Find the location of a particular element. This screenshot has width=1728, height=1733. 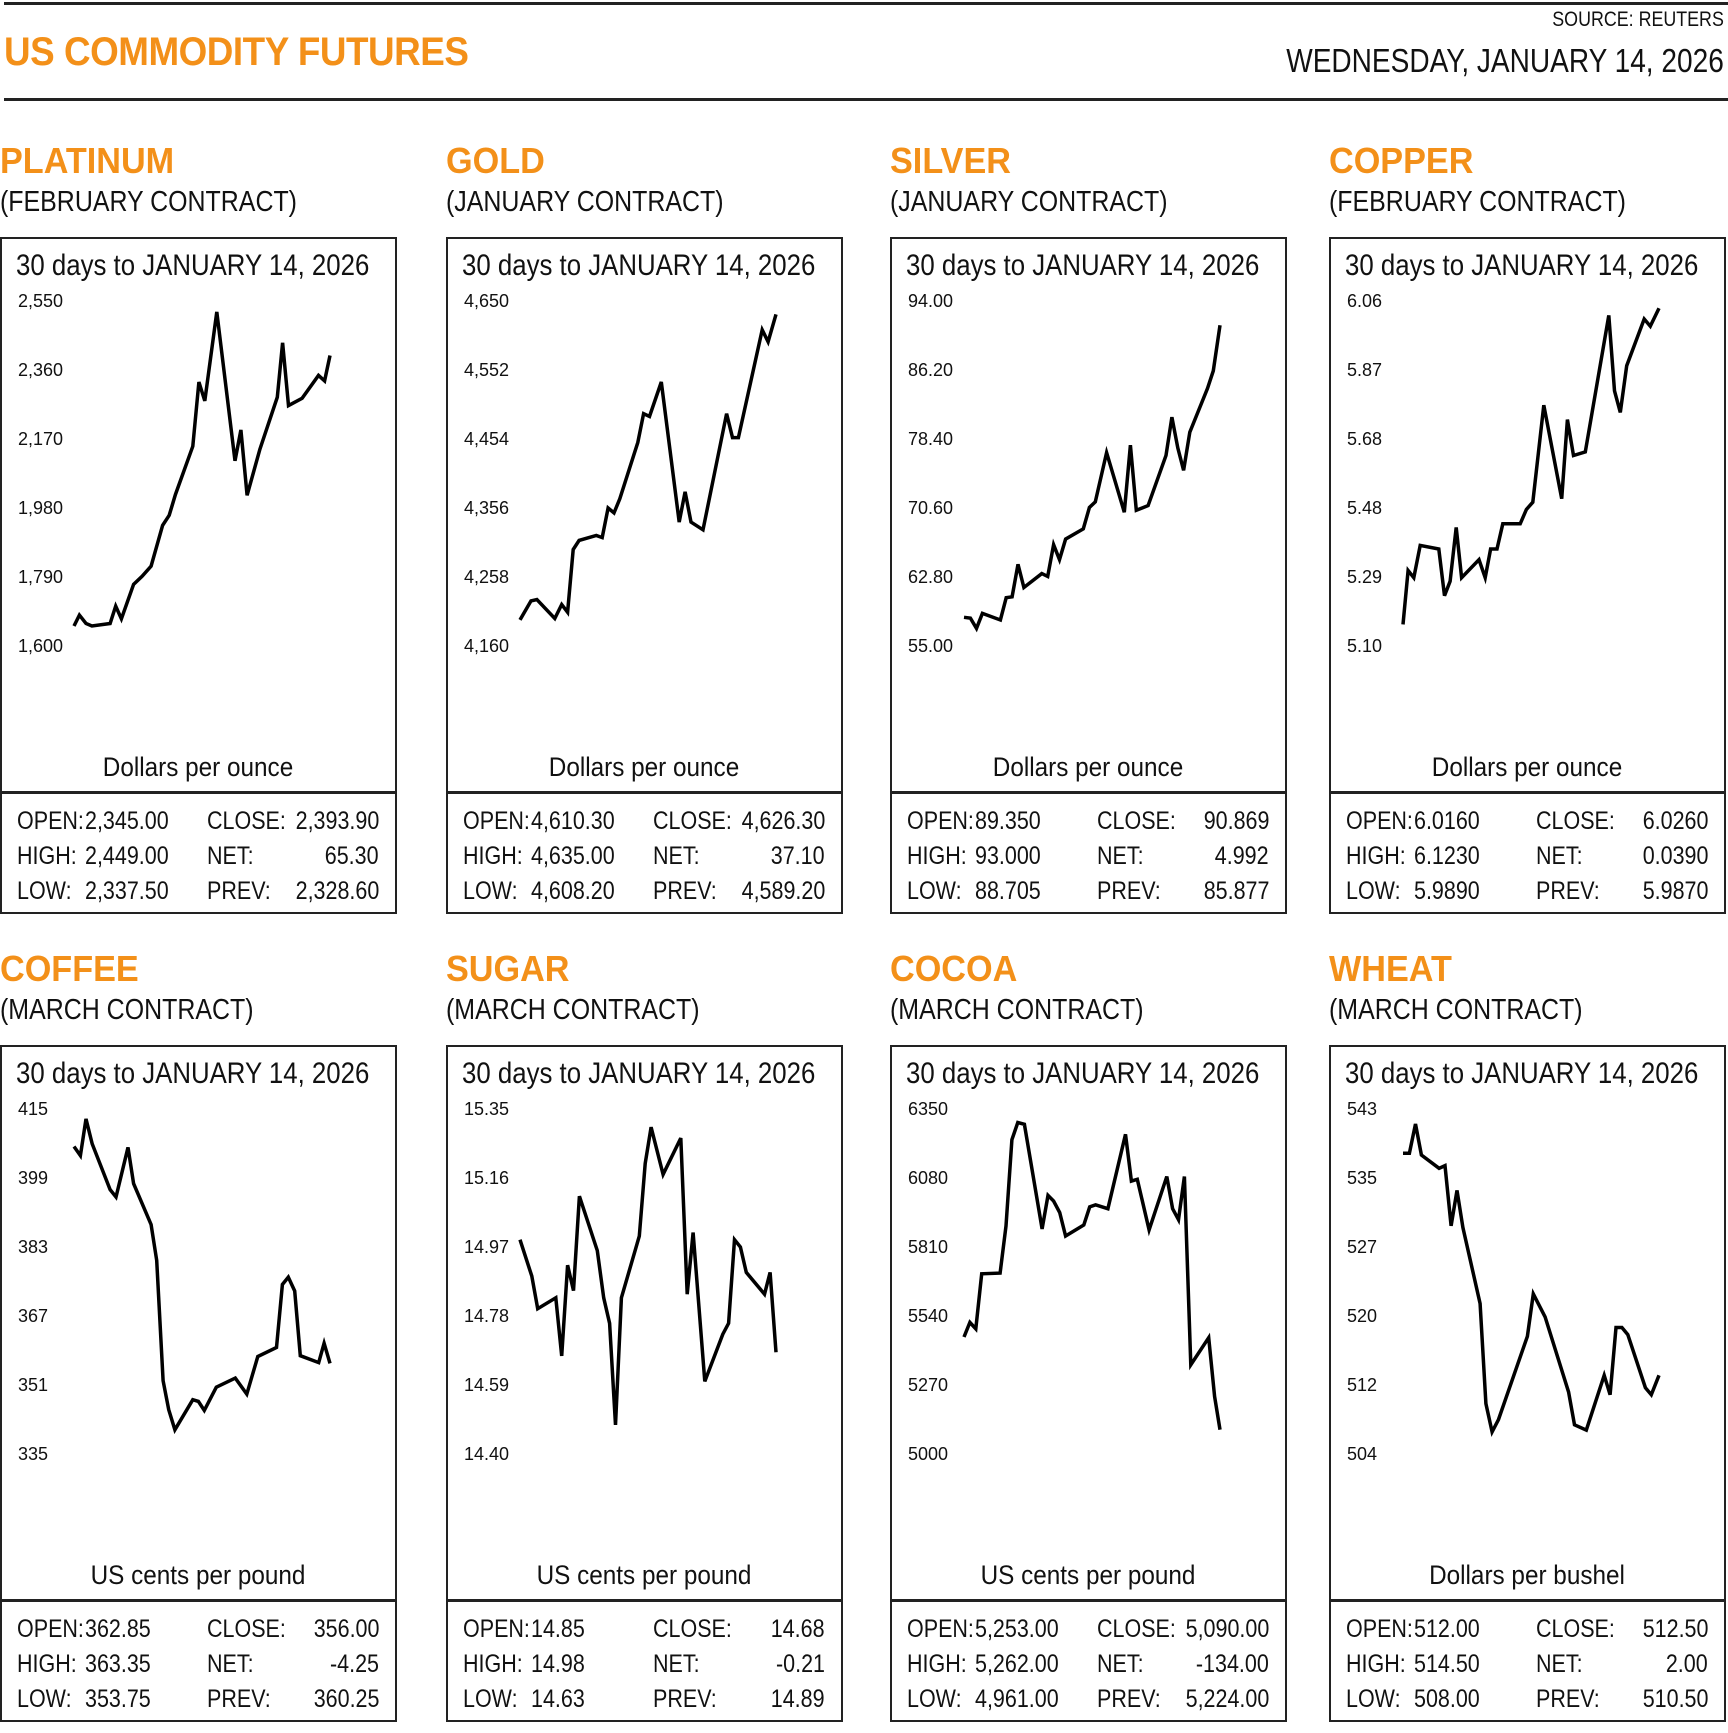

chart-title: 30 days to JANUARY 14, 2026 is located at coordinates (639, 265).